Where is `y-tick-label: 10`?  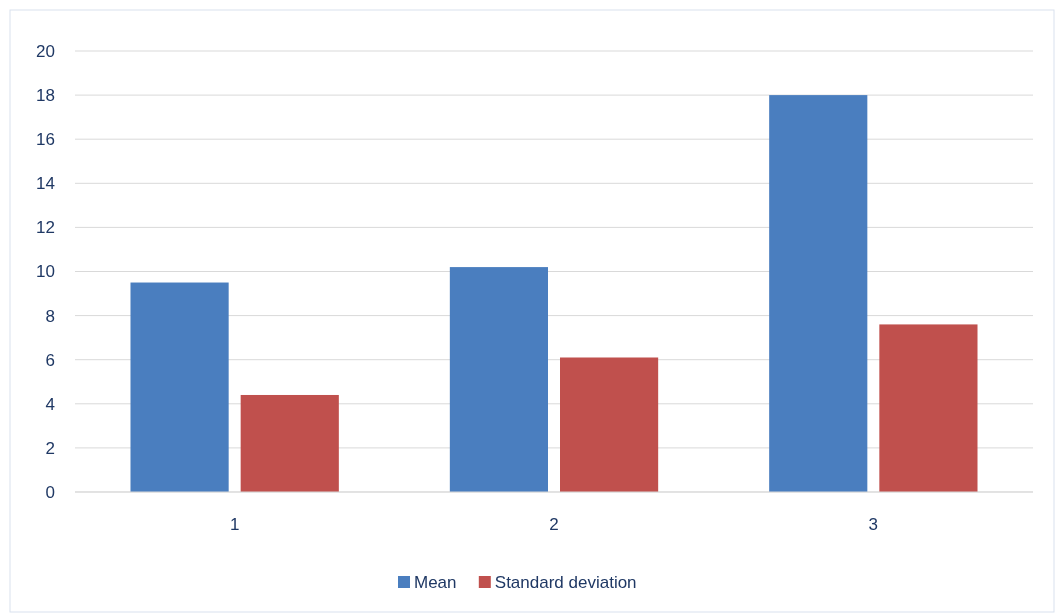 y-tick-label: 10 is located at coordinates (45, 272).